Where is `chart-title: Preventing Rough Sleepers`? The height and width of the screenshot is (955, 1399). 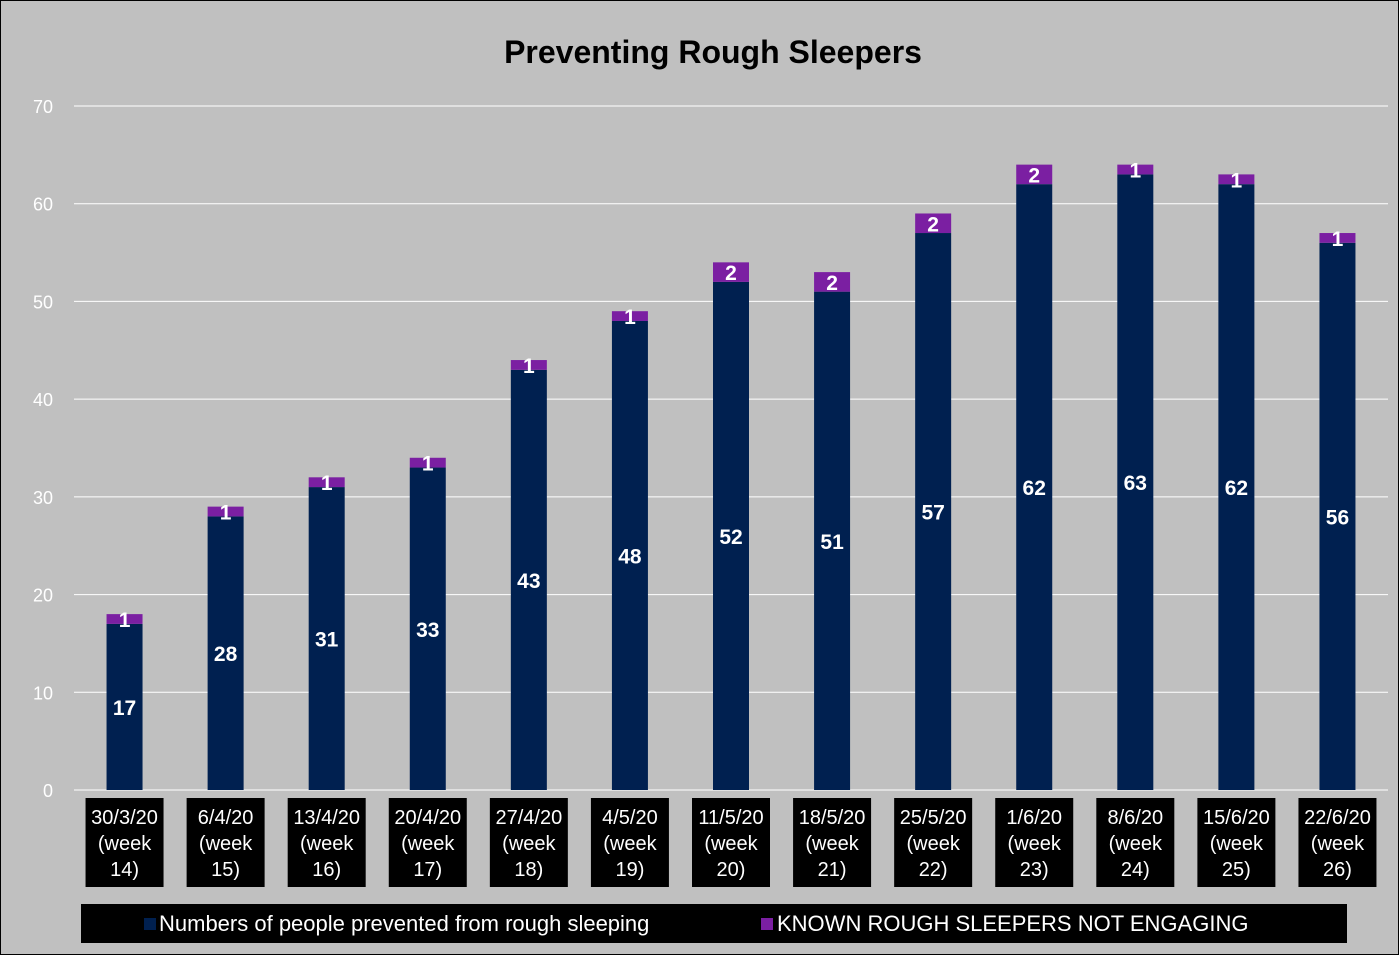
chart-title: Preventing Rough Sleepers is located at coordinates (713, 52).